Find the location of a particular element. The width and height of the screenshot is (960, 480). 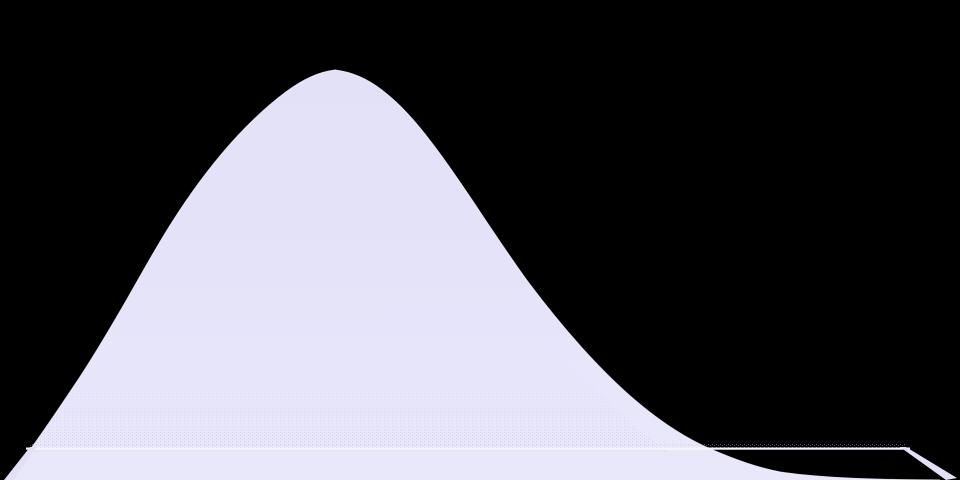

right-tail-stroke is located at coordinates (928, 463).